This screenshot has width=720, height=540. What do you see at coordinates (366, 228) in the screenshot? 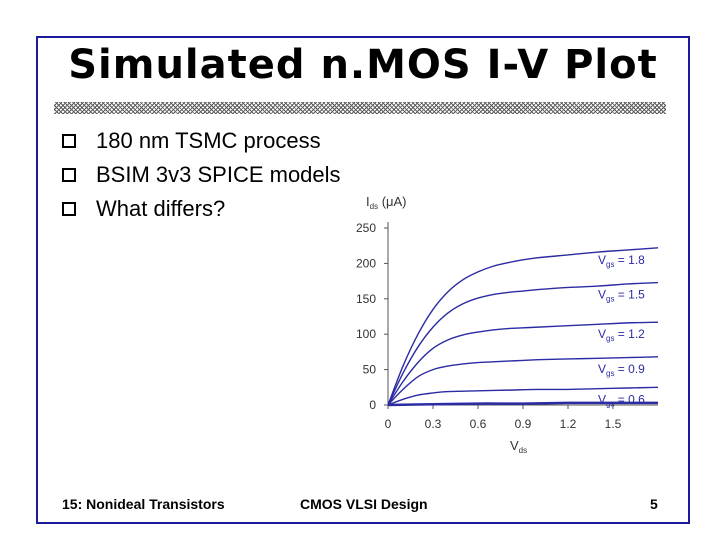
I see `y-tick-label: 250` at bounding box center [366, 228].